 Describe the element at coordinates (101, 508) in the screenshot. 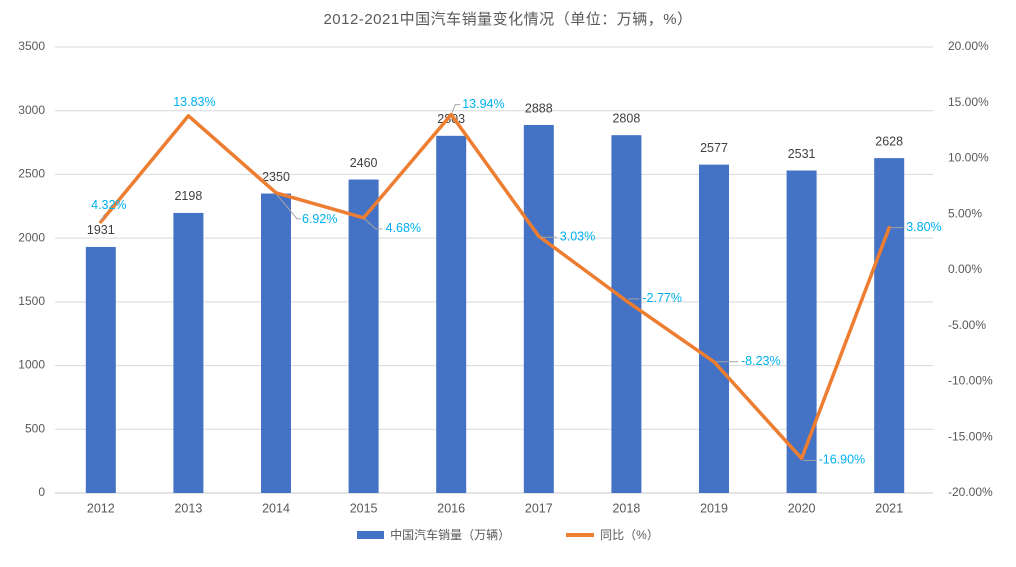

I see `x-axis-label: 2012` at that location.